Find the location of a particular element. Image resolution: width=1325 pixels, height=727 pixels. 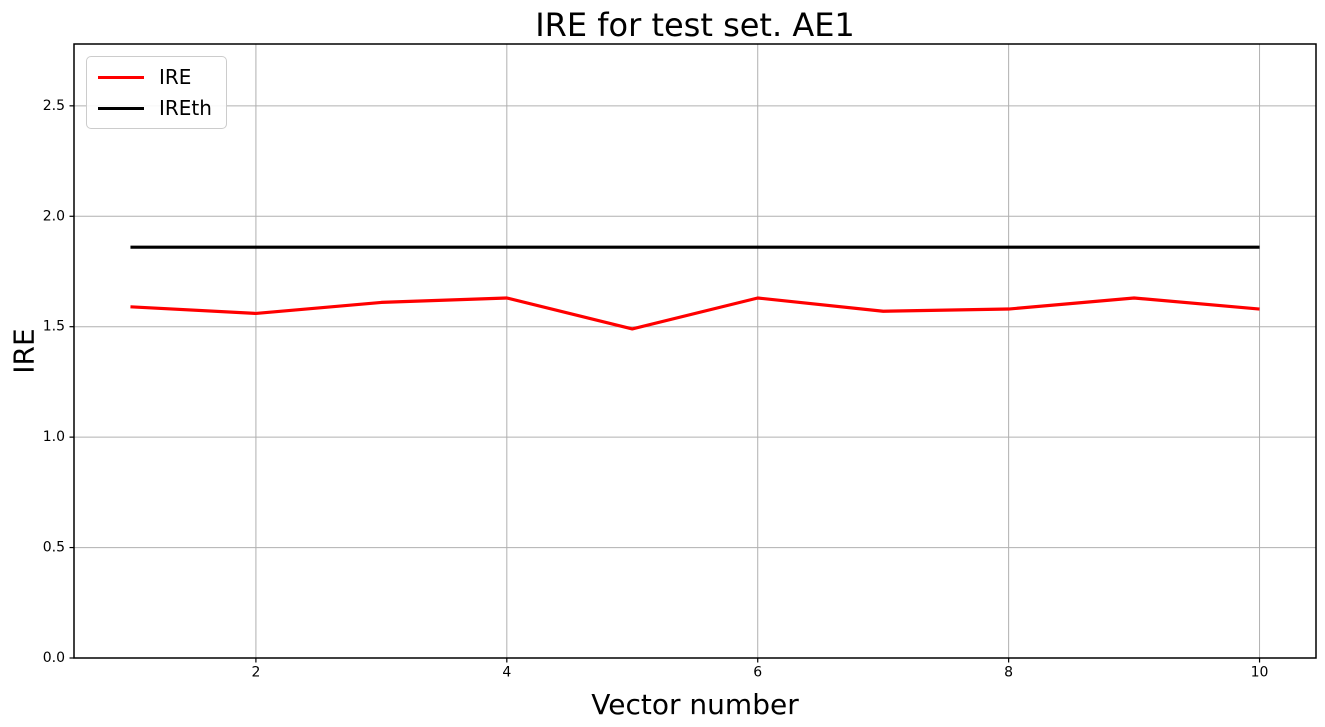

legend-item-ireth: IREth is located at coordinates (155, 108).